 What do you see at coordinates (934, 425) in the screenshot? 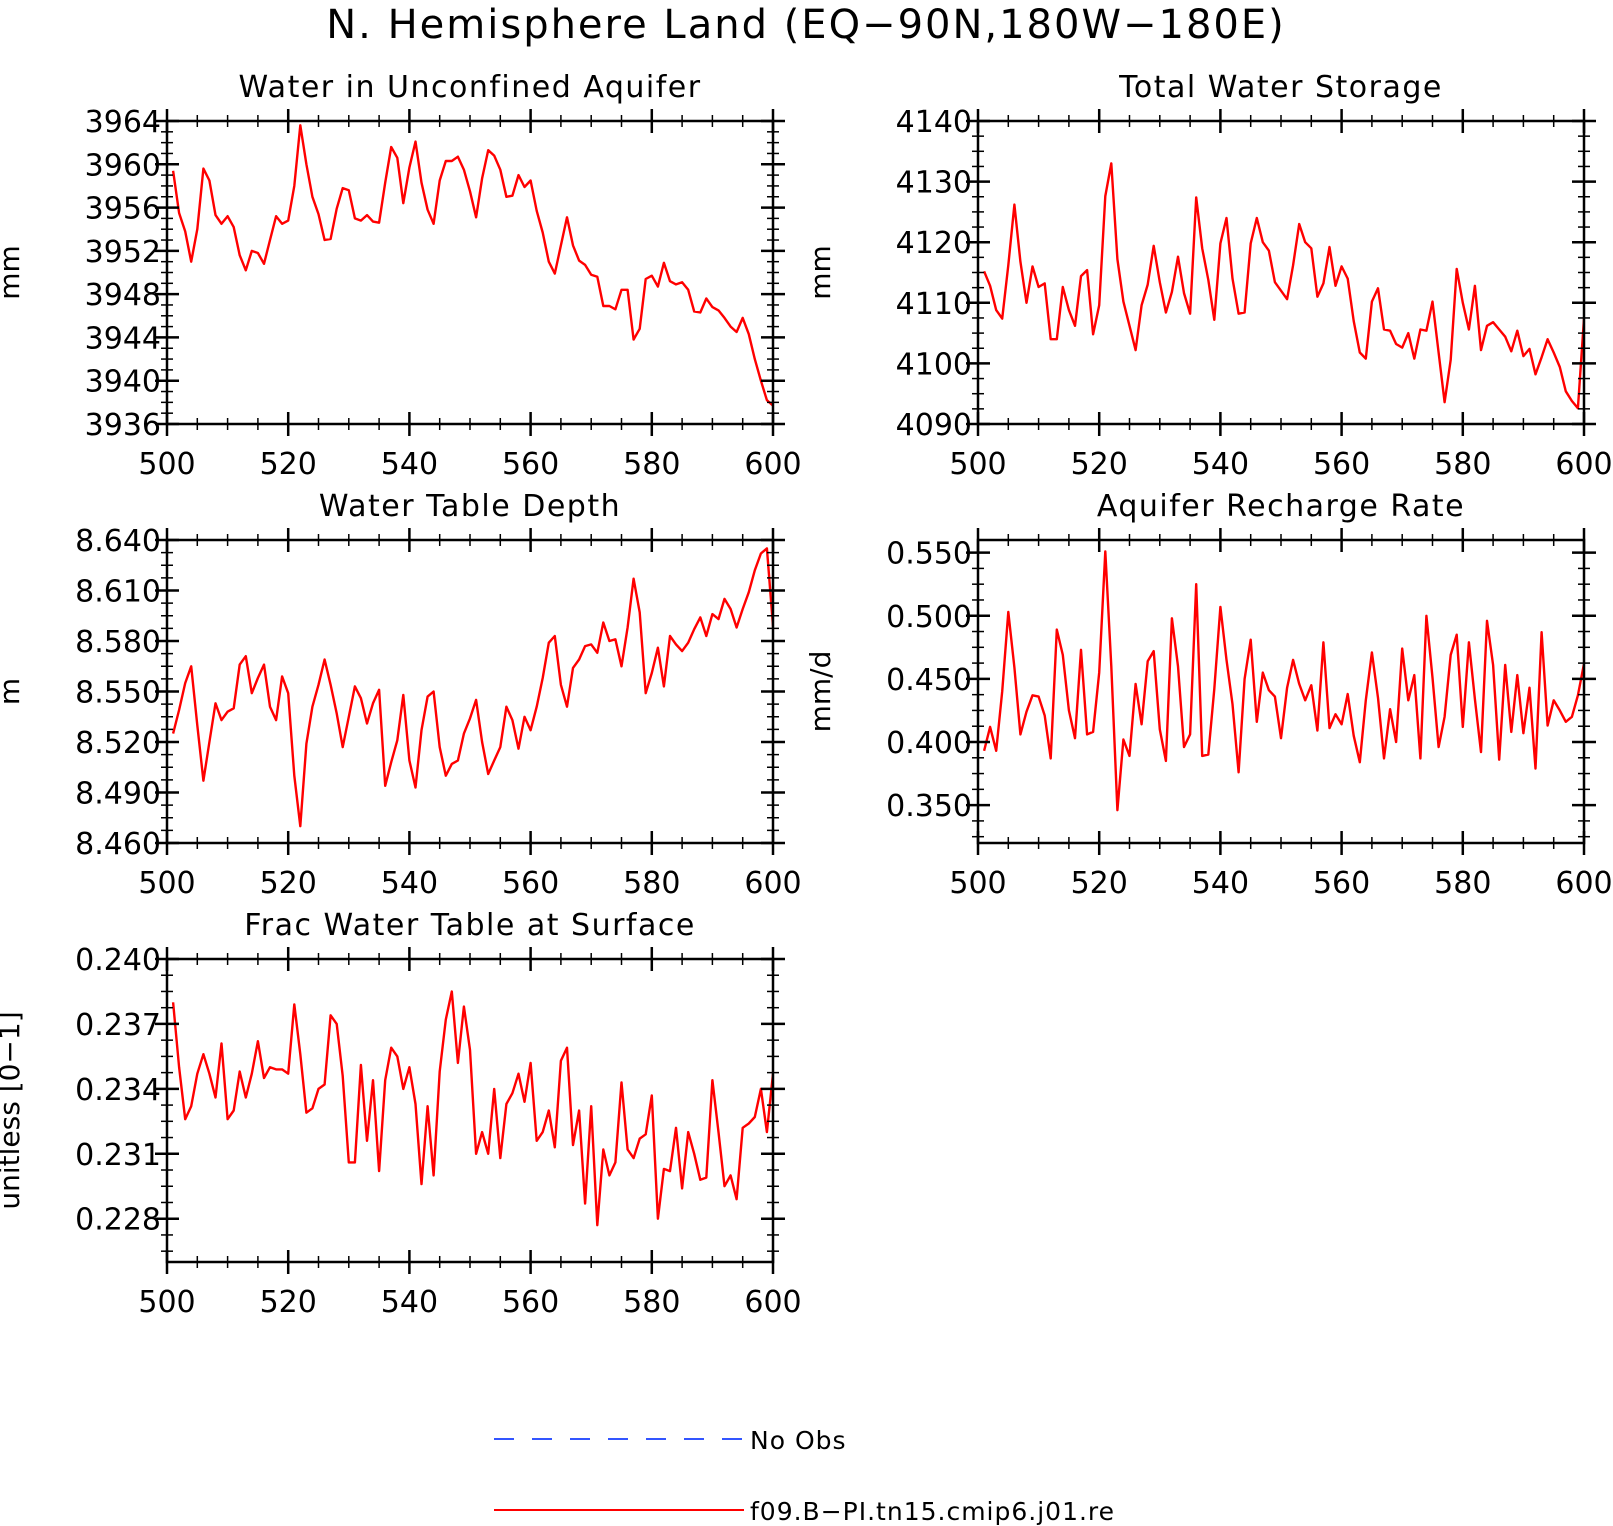
I see `y-tick-label: 4090` at bounding box center [934, 425].